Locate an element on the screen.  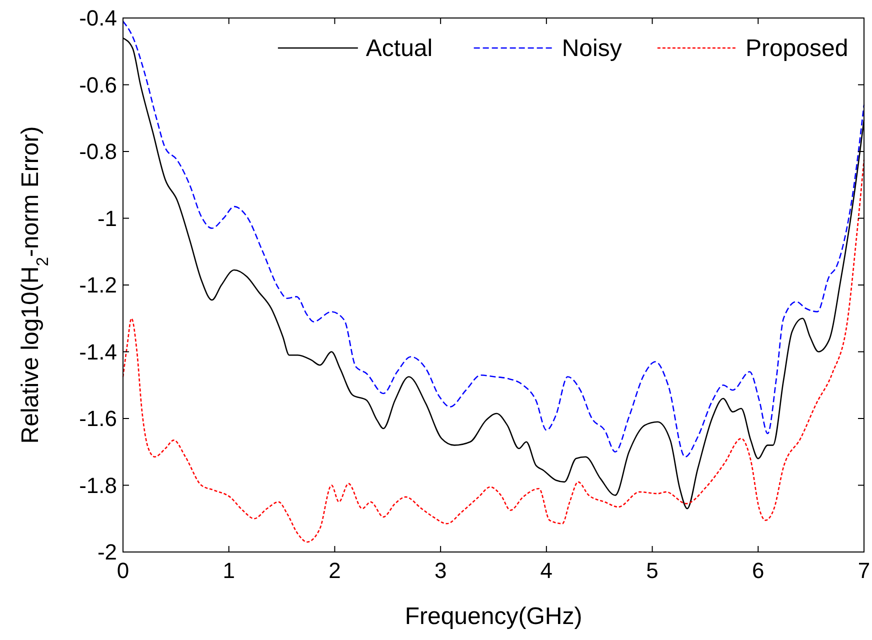
x-tick-label: 4 is located at coordinates (546, 570).